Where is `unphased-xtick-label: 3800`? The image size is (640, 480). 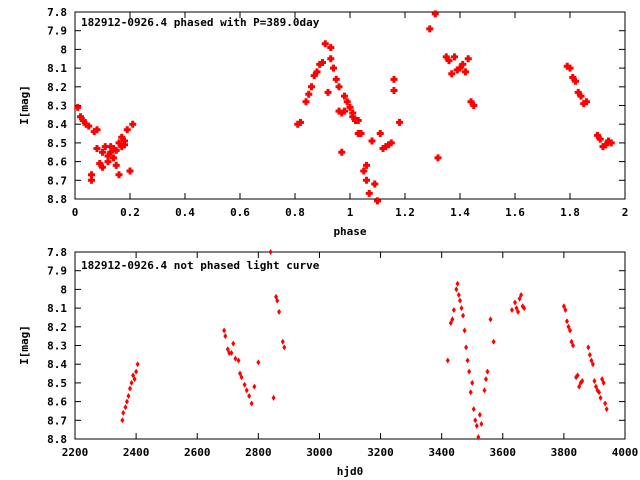 unphased-xtick-label: 3800 is located at coordinates (564, 452).